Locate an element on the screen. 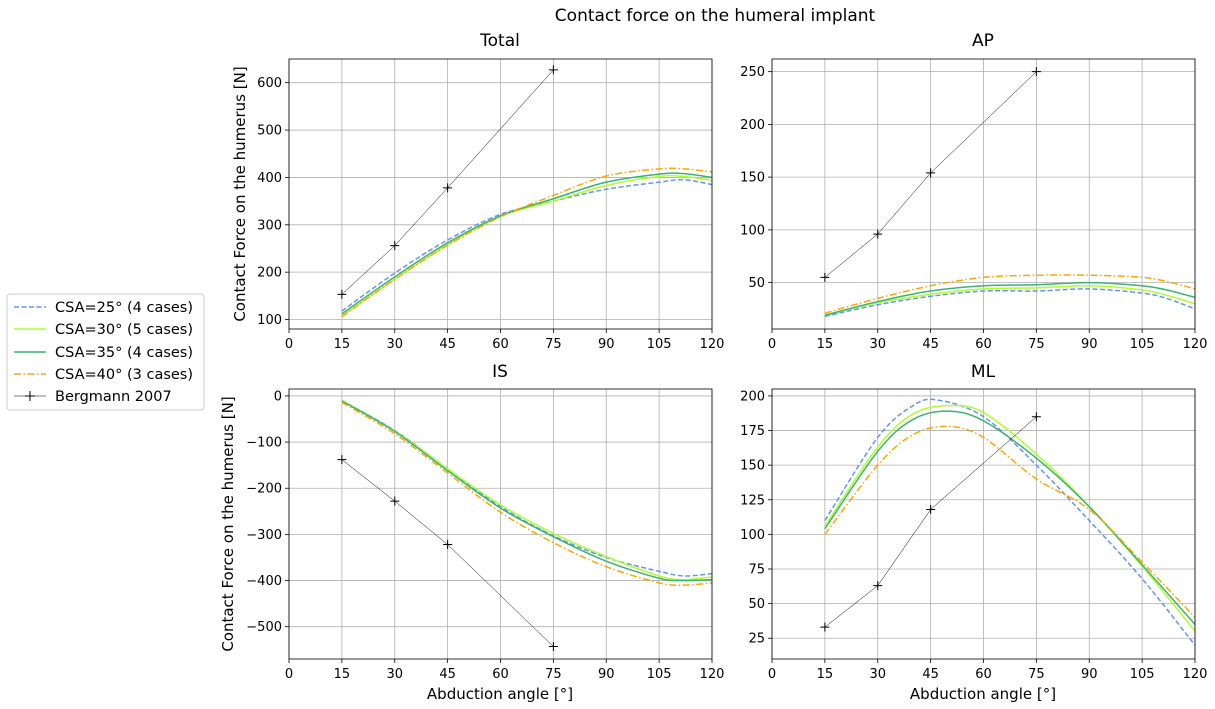 Image resolution: width=1215 pixels, height=709 pixels. y-tick-label: 25 is located at coordinates (756, 639).